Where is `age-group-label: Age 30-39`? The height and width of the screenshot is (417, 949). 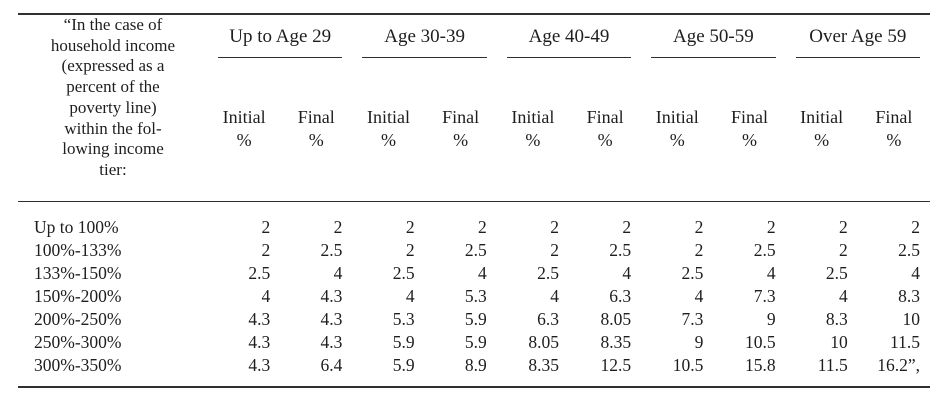
age-group-label: Age 30-39 is located at coordinates (424, 36).